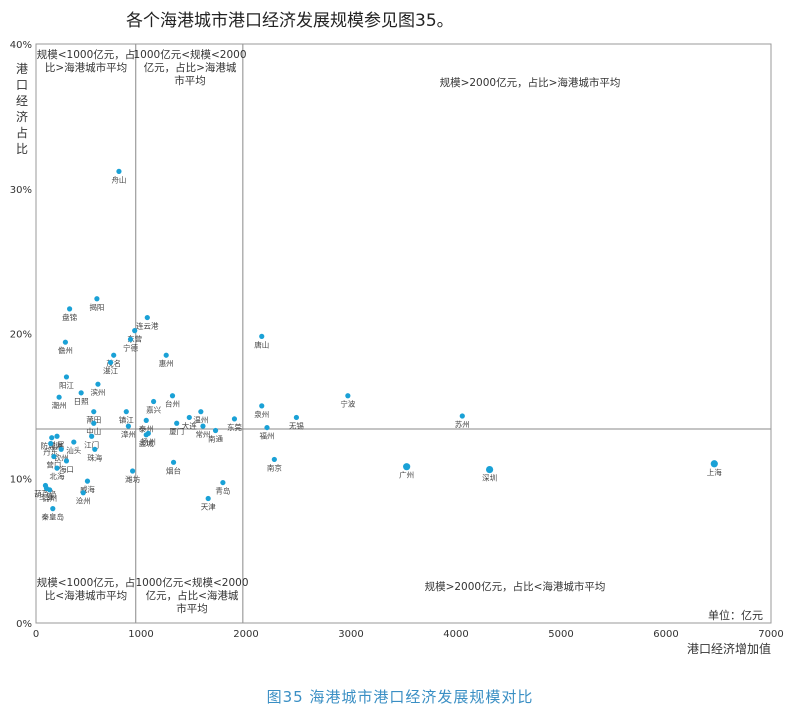  I want to click on data-point-label: 唐山, so click(261, 344).